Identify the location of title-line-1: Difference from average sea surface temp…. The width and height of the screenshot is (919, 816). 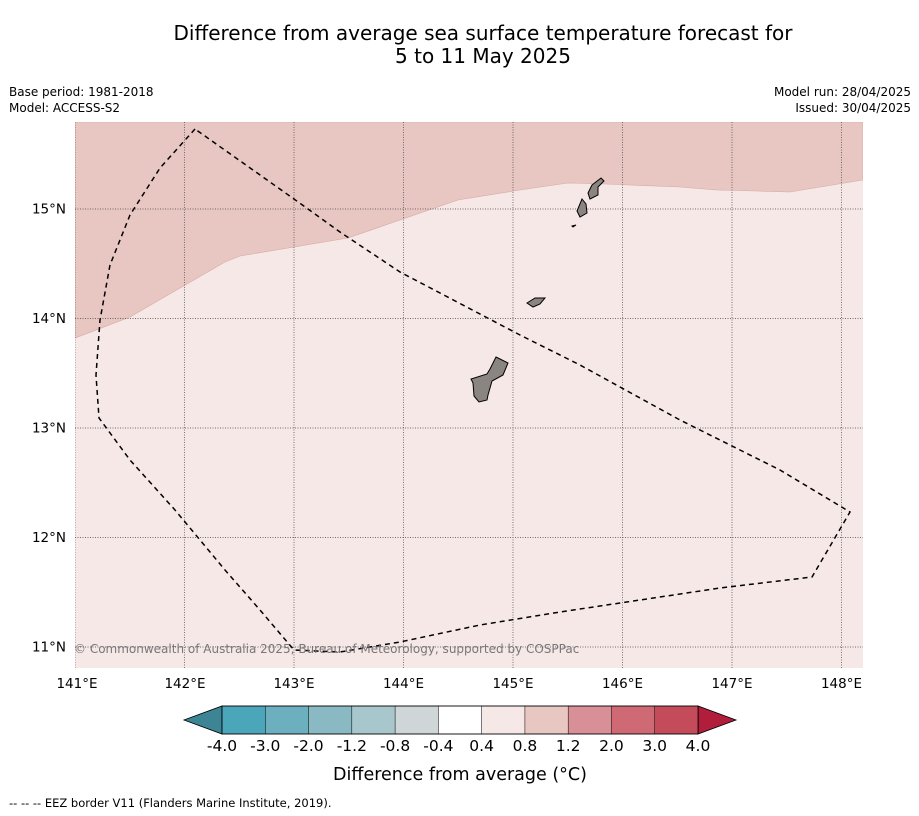
(483, 33).